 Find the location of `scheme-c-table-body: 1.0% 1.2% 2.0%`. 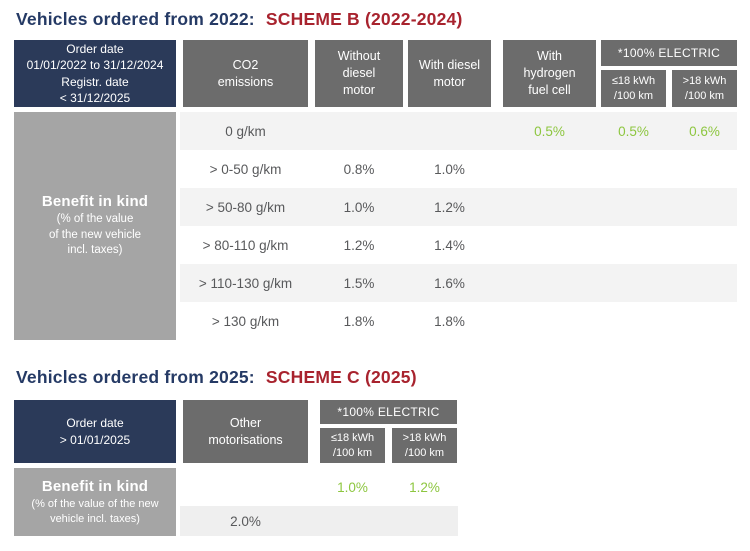

scheme-c-table-body: 1.0% 1.2% 2.0% is located at coordinates (319, 502).